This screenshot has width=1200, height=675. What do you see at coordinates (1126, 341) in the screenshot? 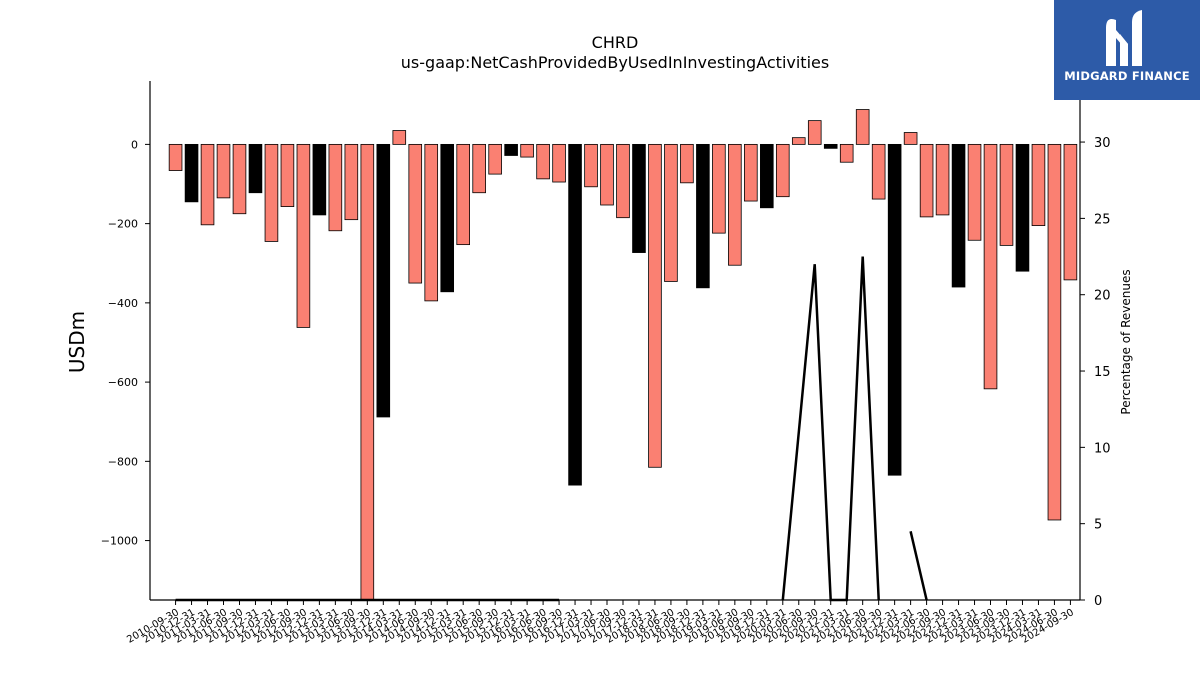
I see `y2-axis-label: Percentage of Revenues` at bounding box center [1126, 341].